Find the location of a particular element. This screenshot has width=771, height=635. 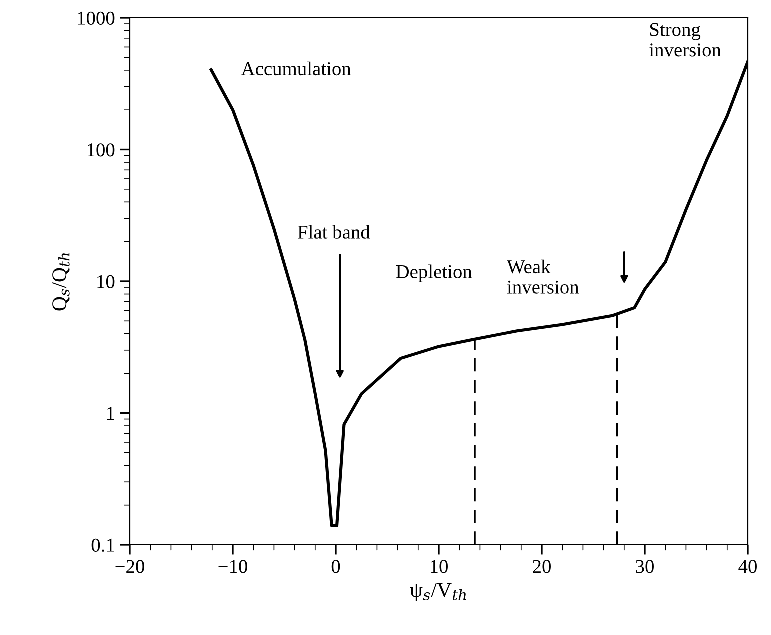

y-tick-label: 1000 is located at coordinates (96, 18).